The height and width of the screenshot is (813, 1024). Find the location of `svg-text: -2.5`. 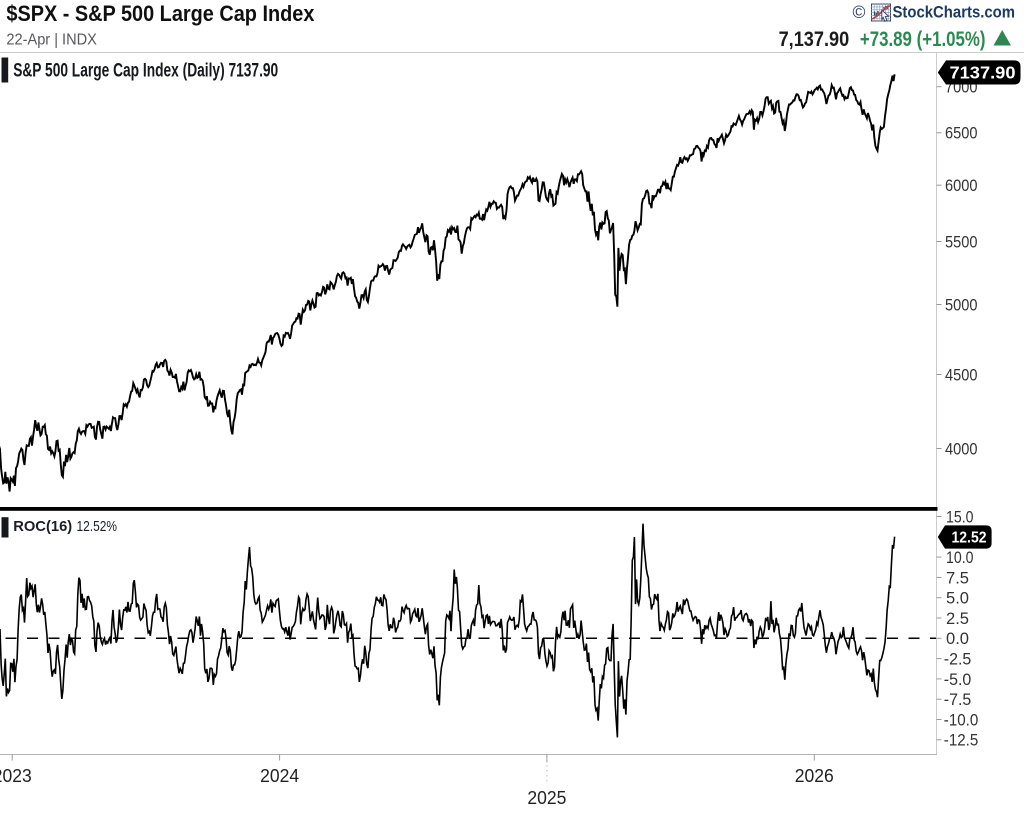

svg-text: -2.5 is located at coordinates (958, 660).